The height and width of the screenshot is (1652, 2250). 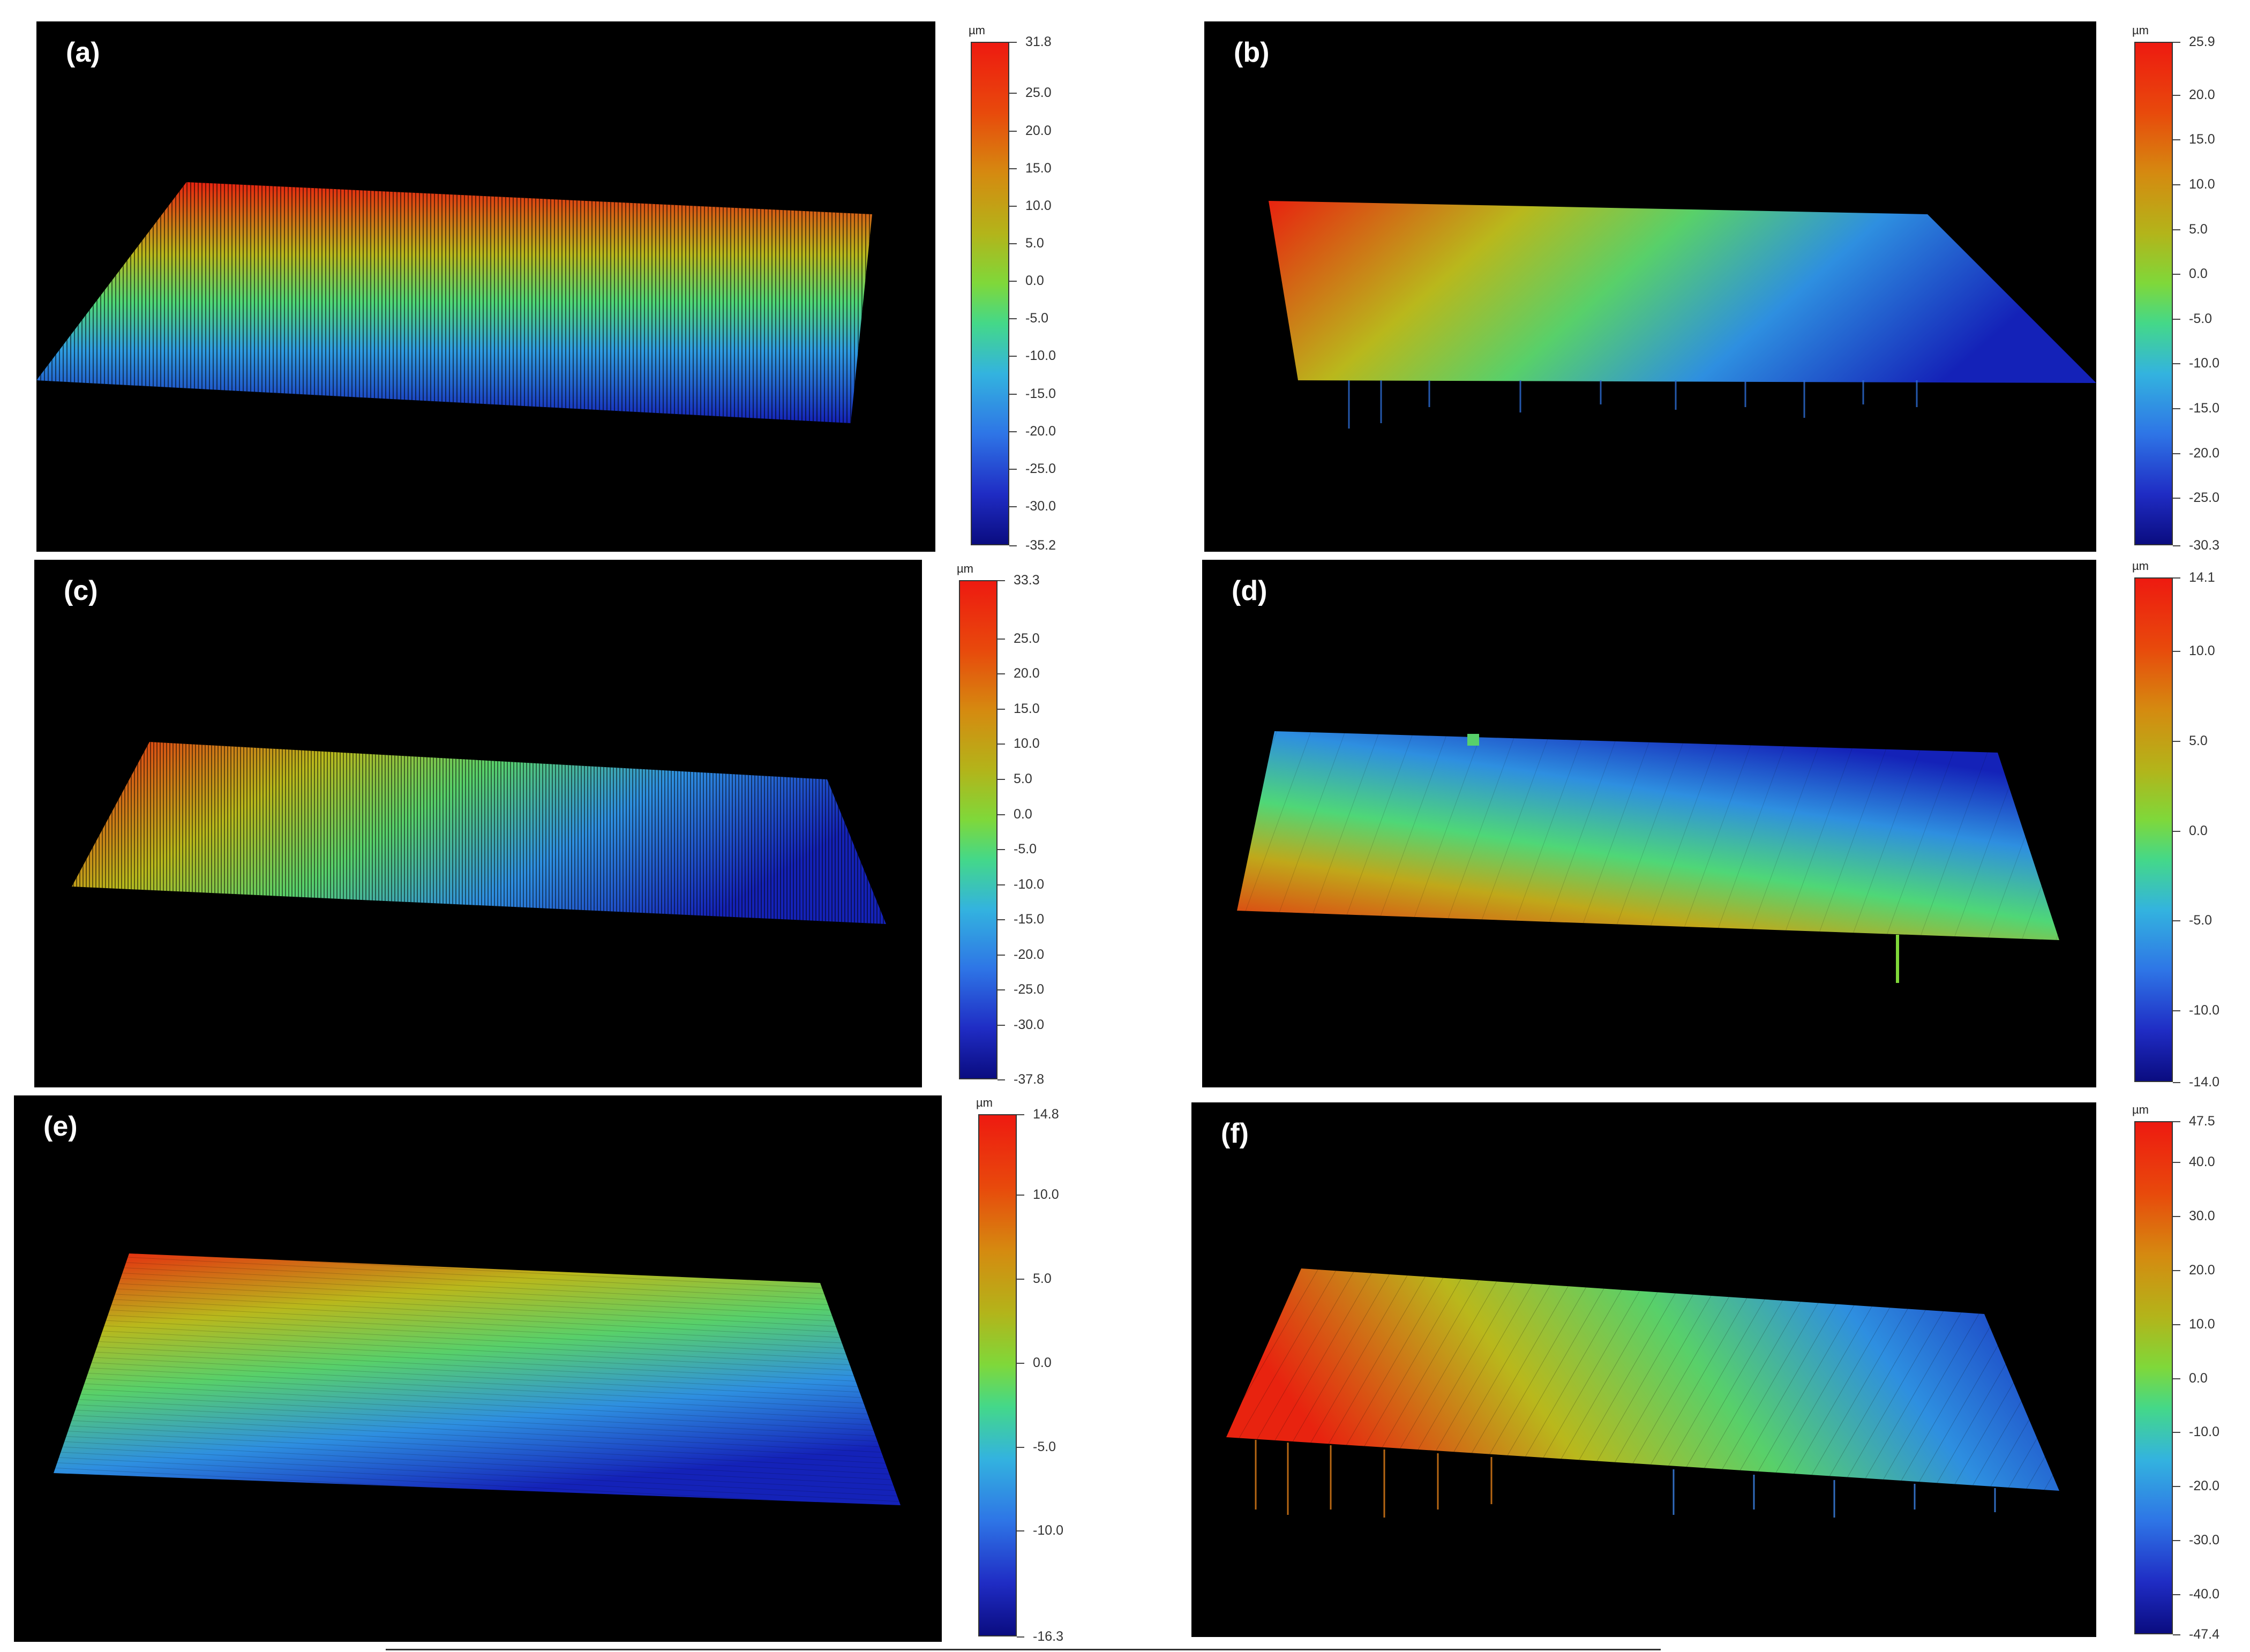 What do you see at coordinates (2204, 1082) in the screenshot?
I see `colorbar-tick-label: -14.0` at bounding box center [2204, 1082].